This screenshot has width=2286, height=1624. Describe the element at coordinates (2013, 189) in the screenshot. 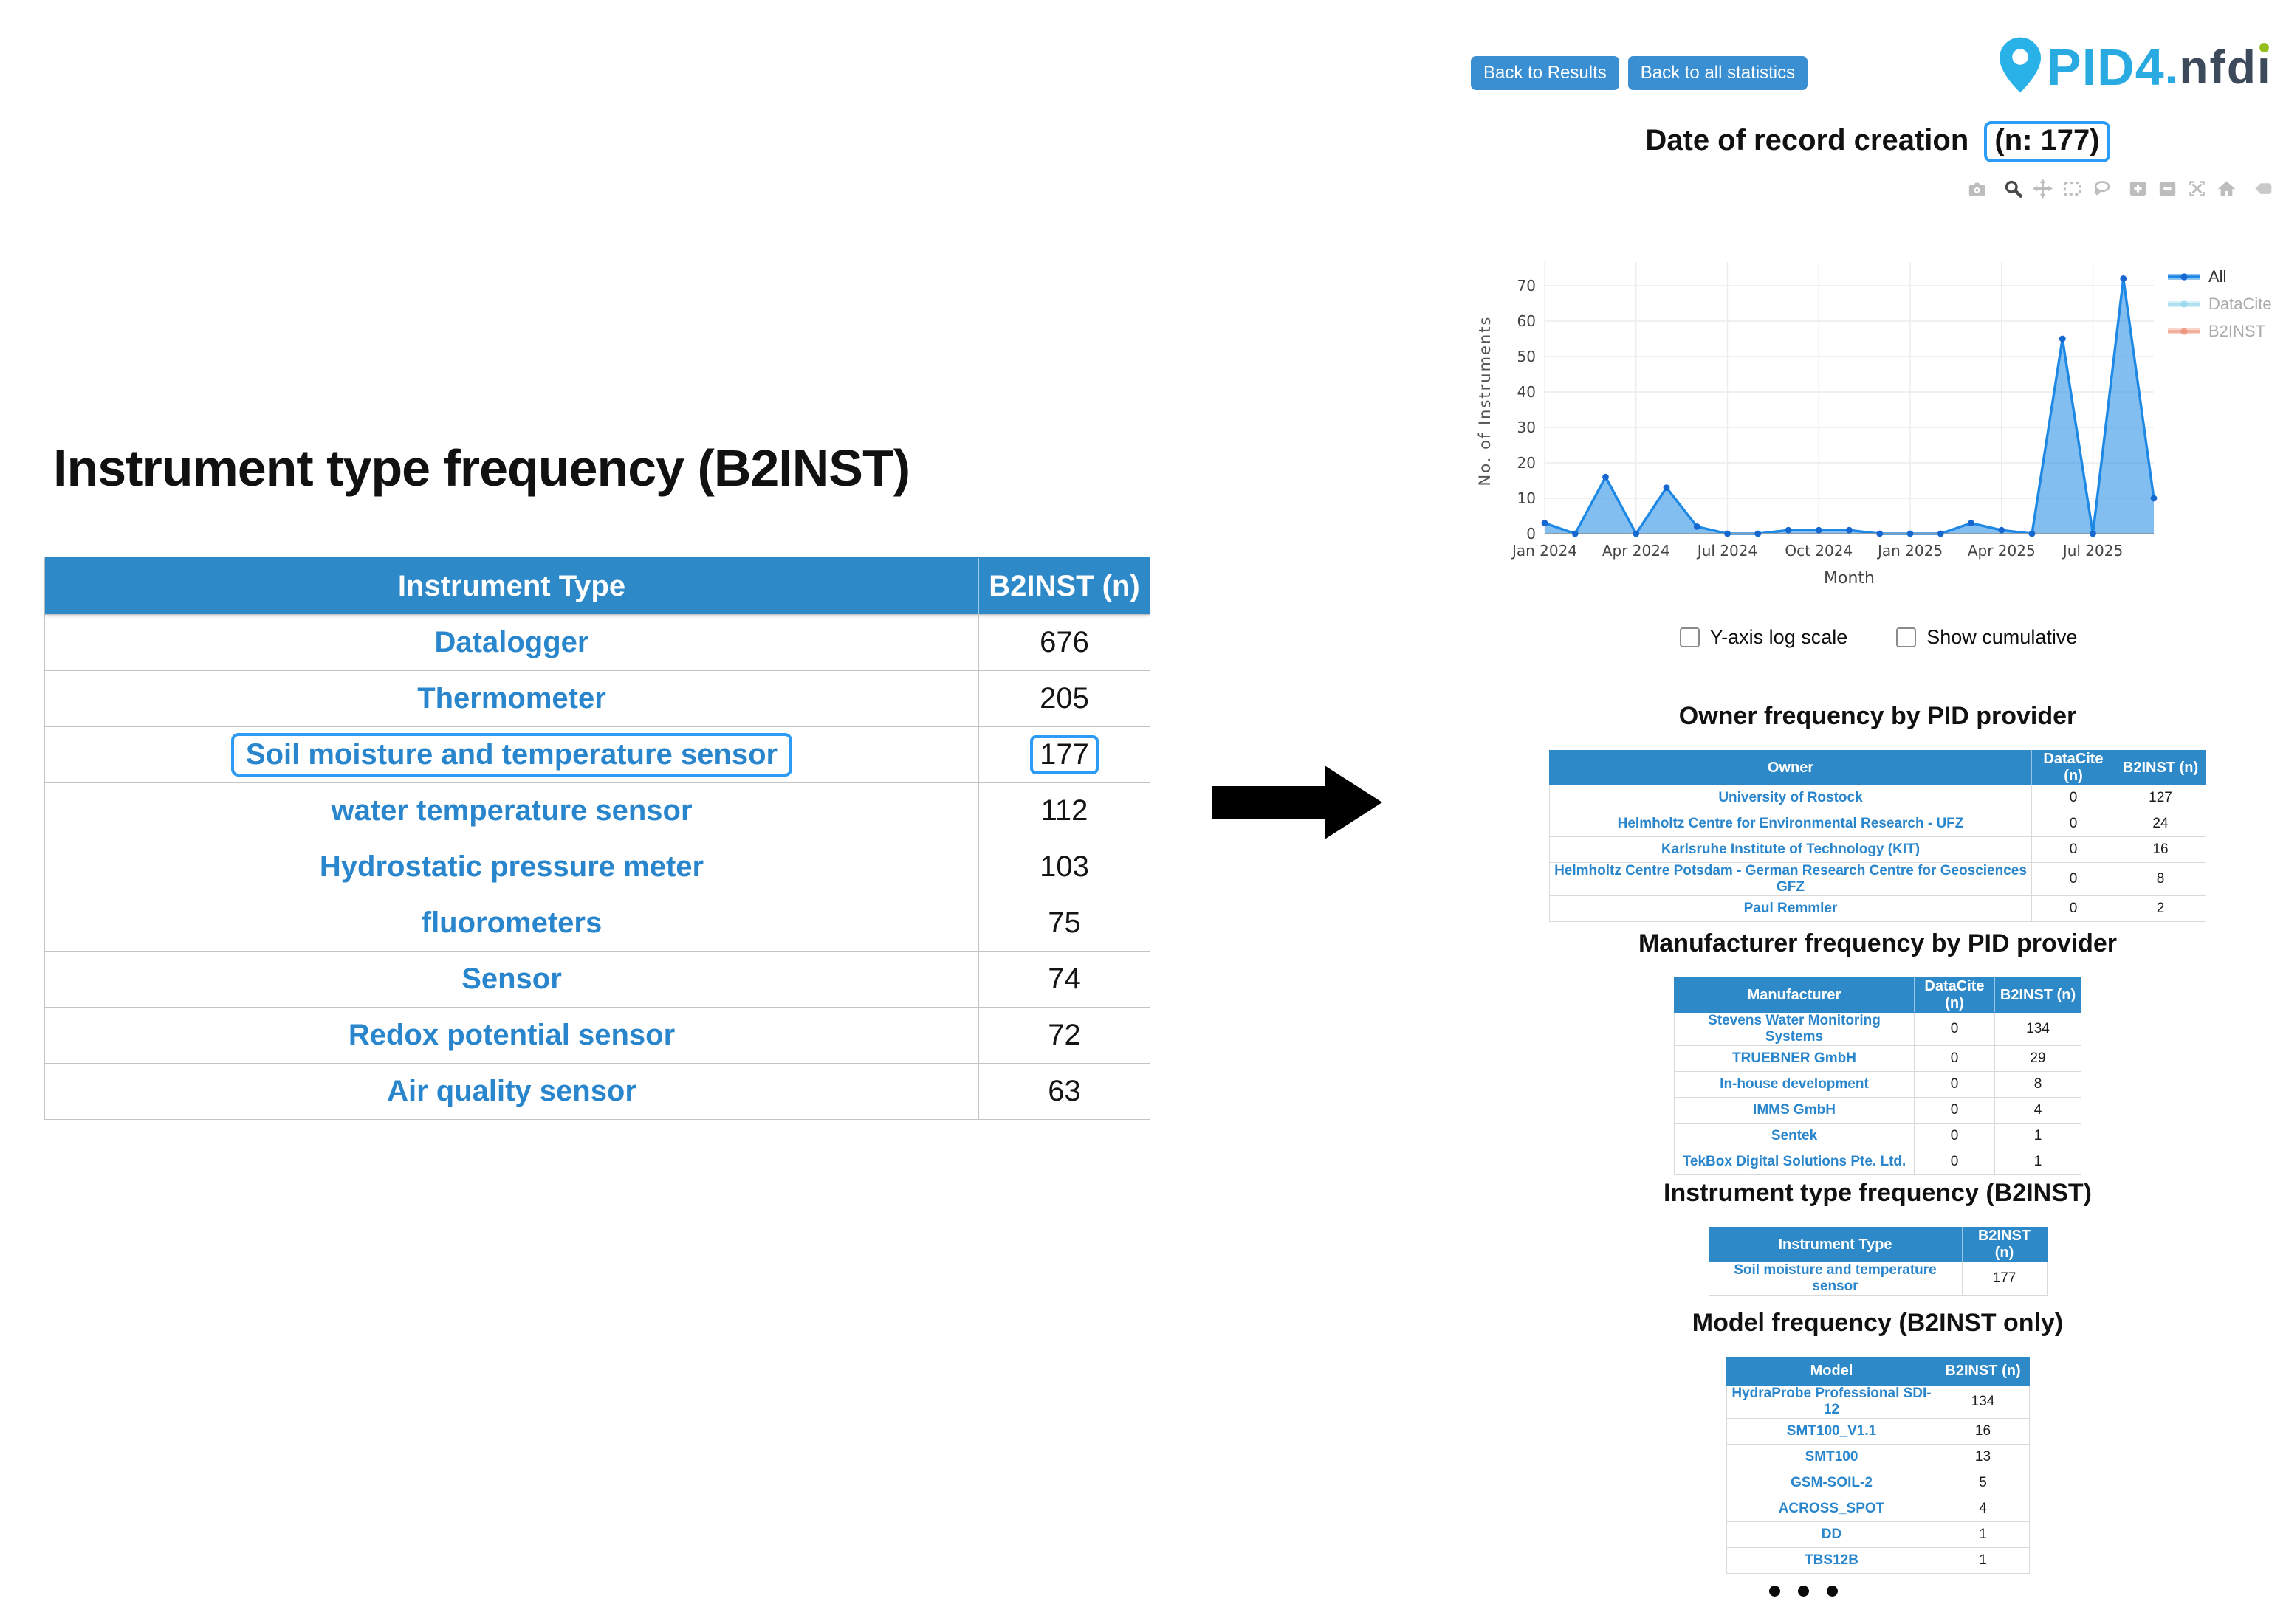

I see `zoom-icon` at that location.